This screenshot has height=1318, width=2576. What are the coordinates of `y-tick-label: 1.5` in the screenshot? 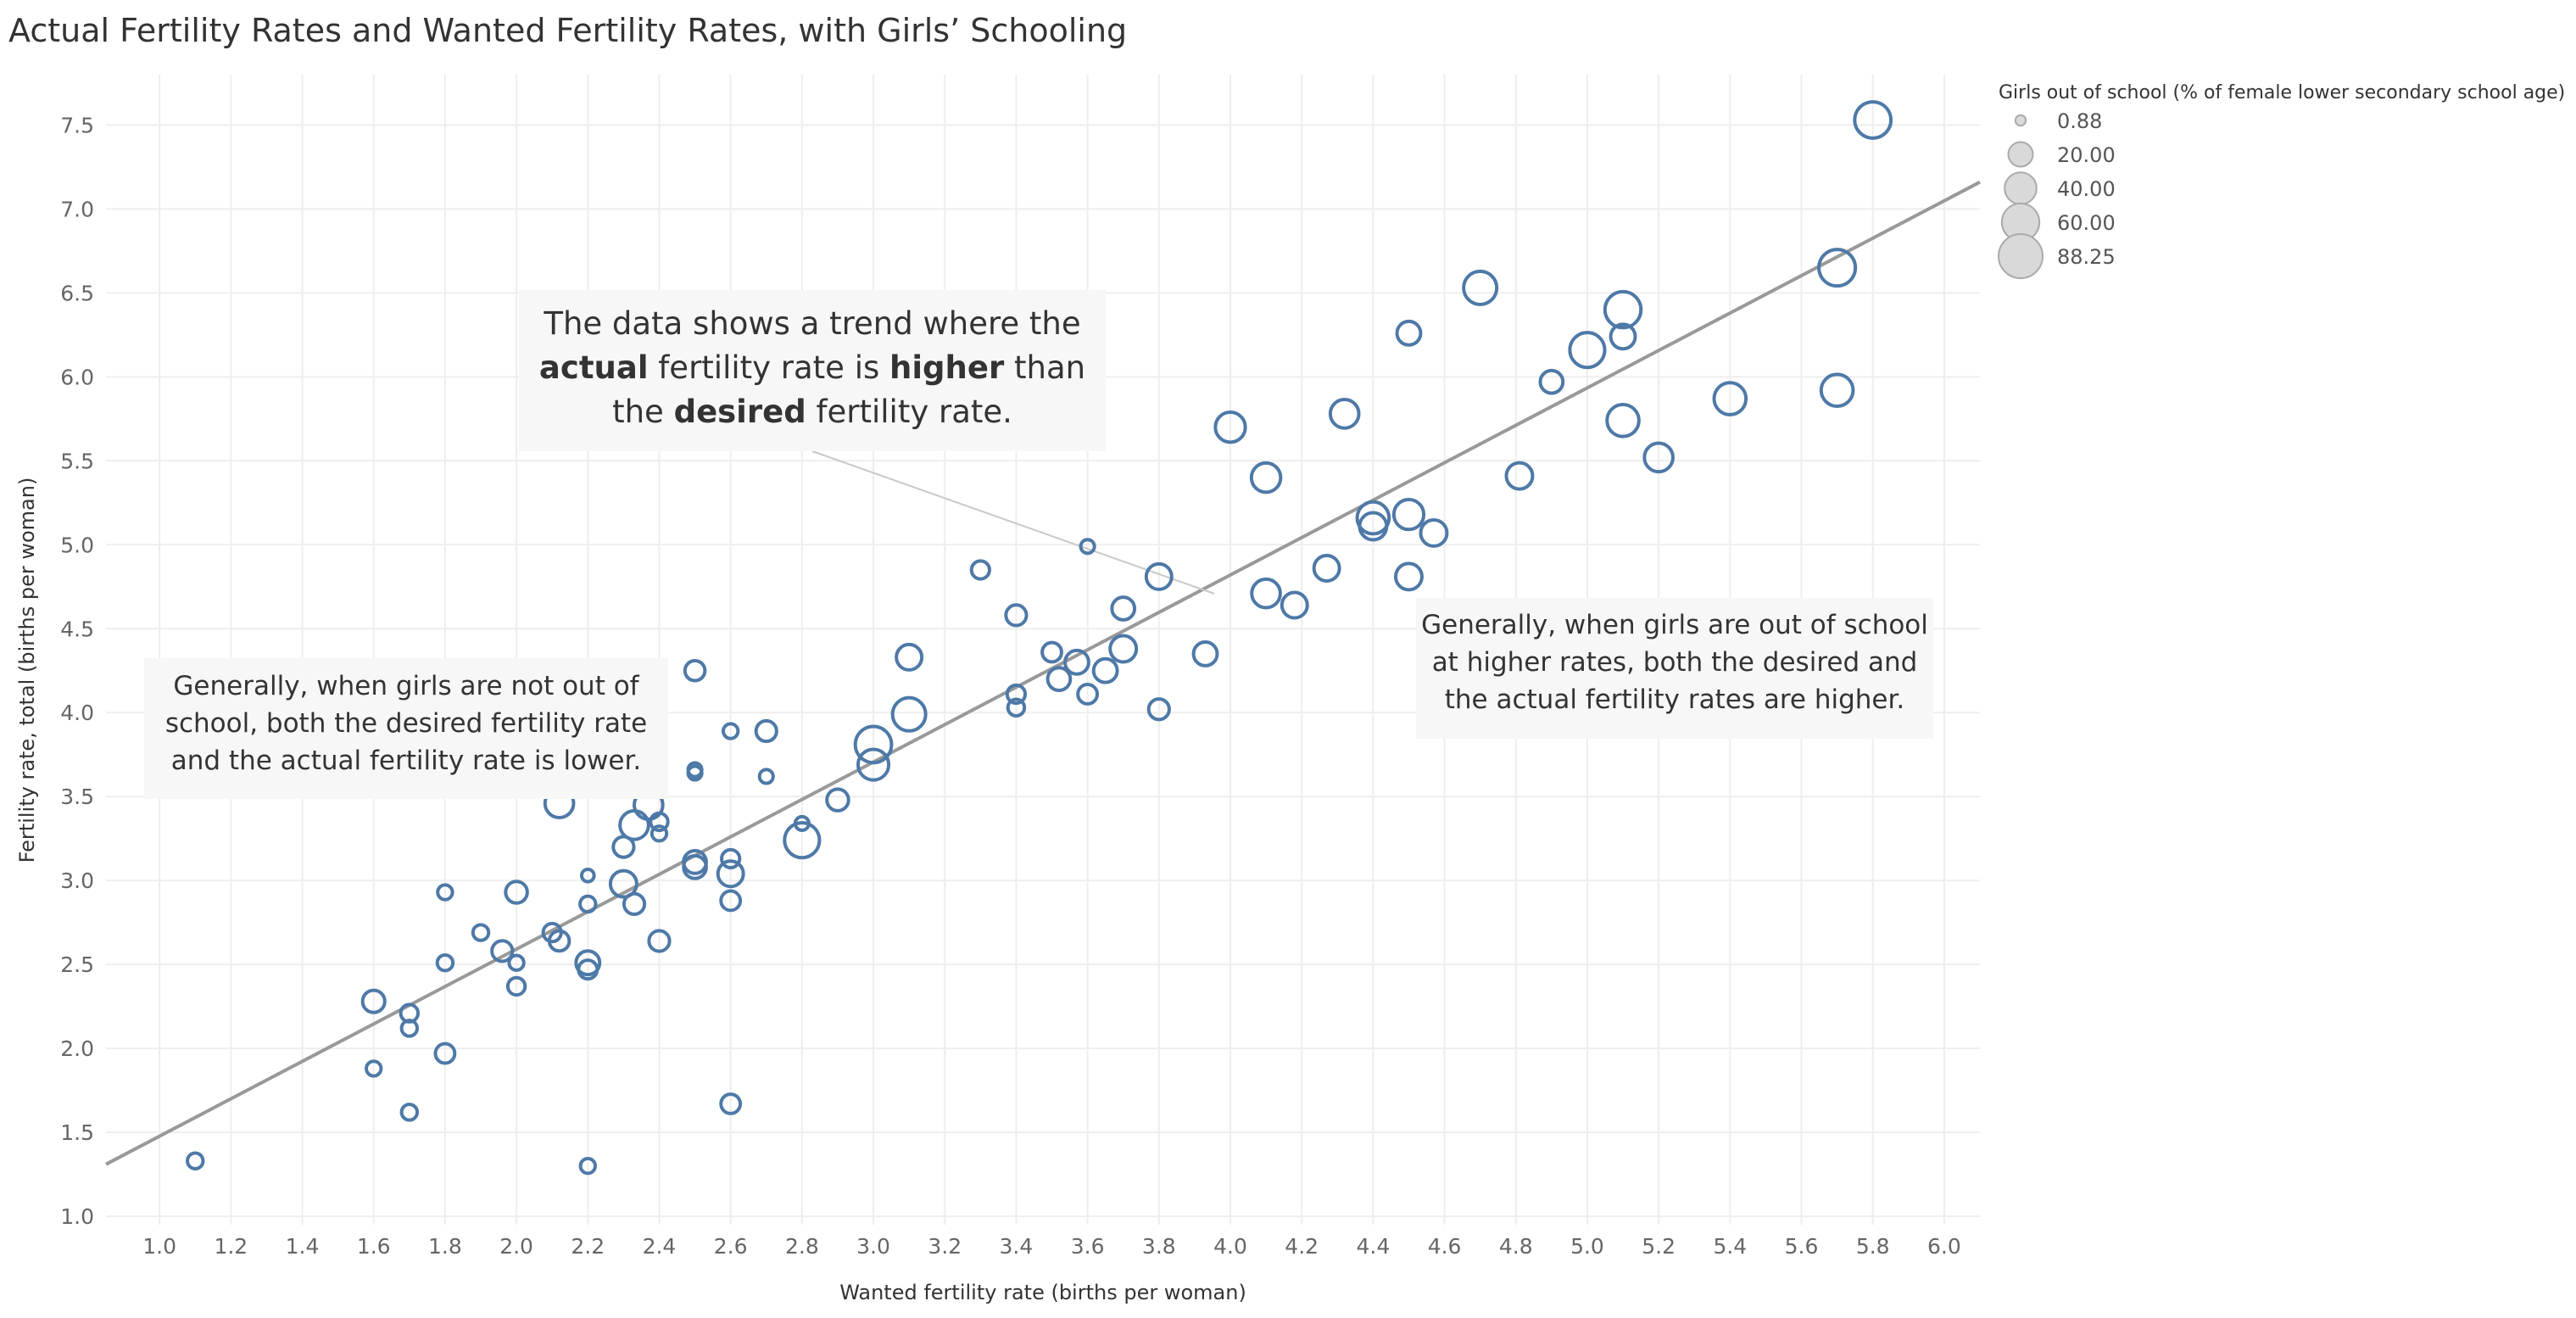 It's located at (77, 1132).